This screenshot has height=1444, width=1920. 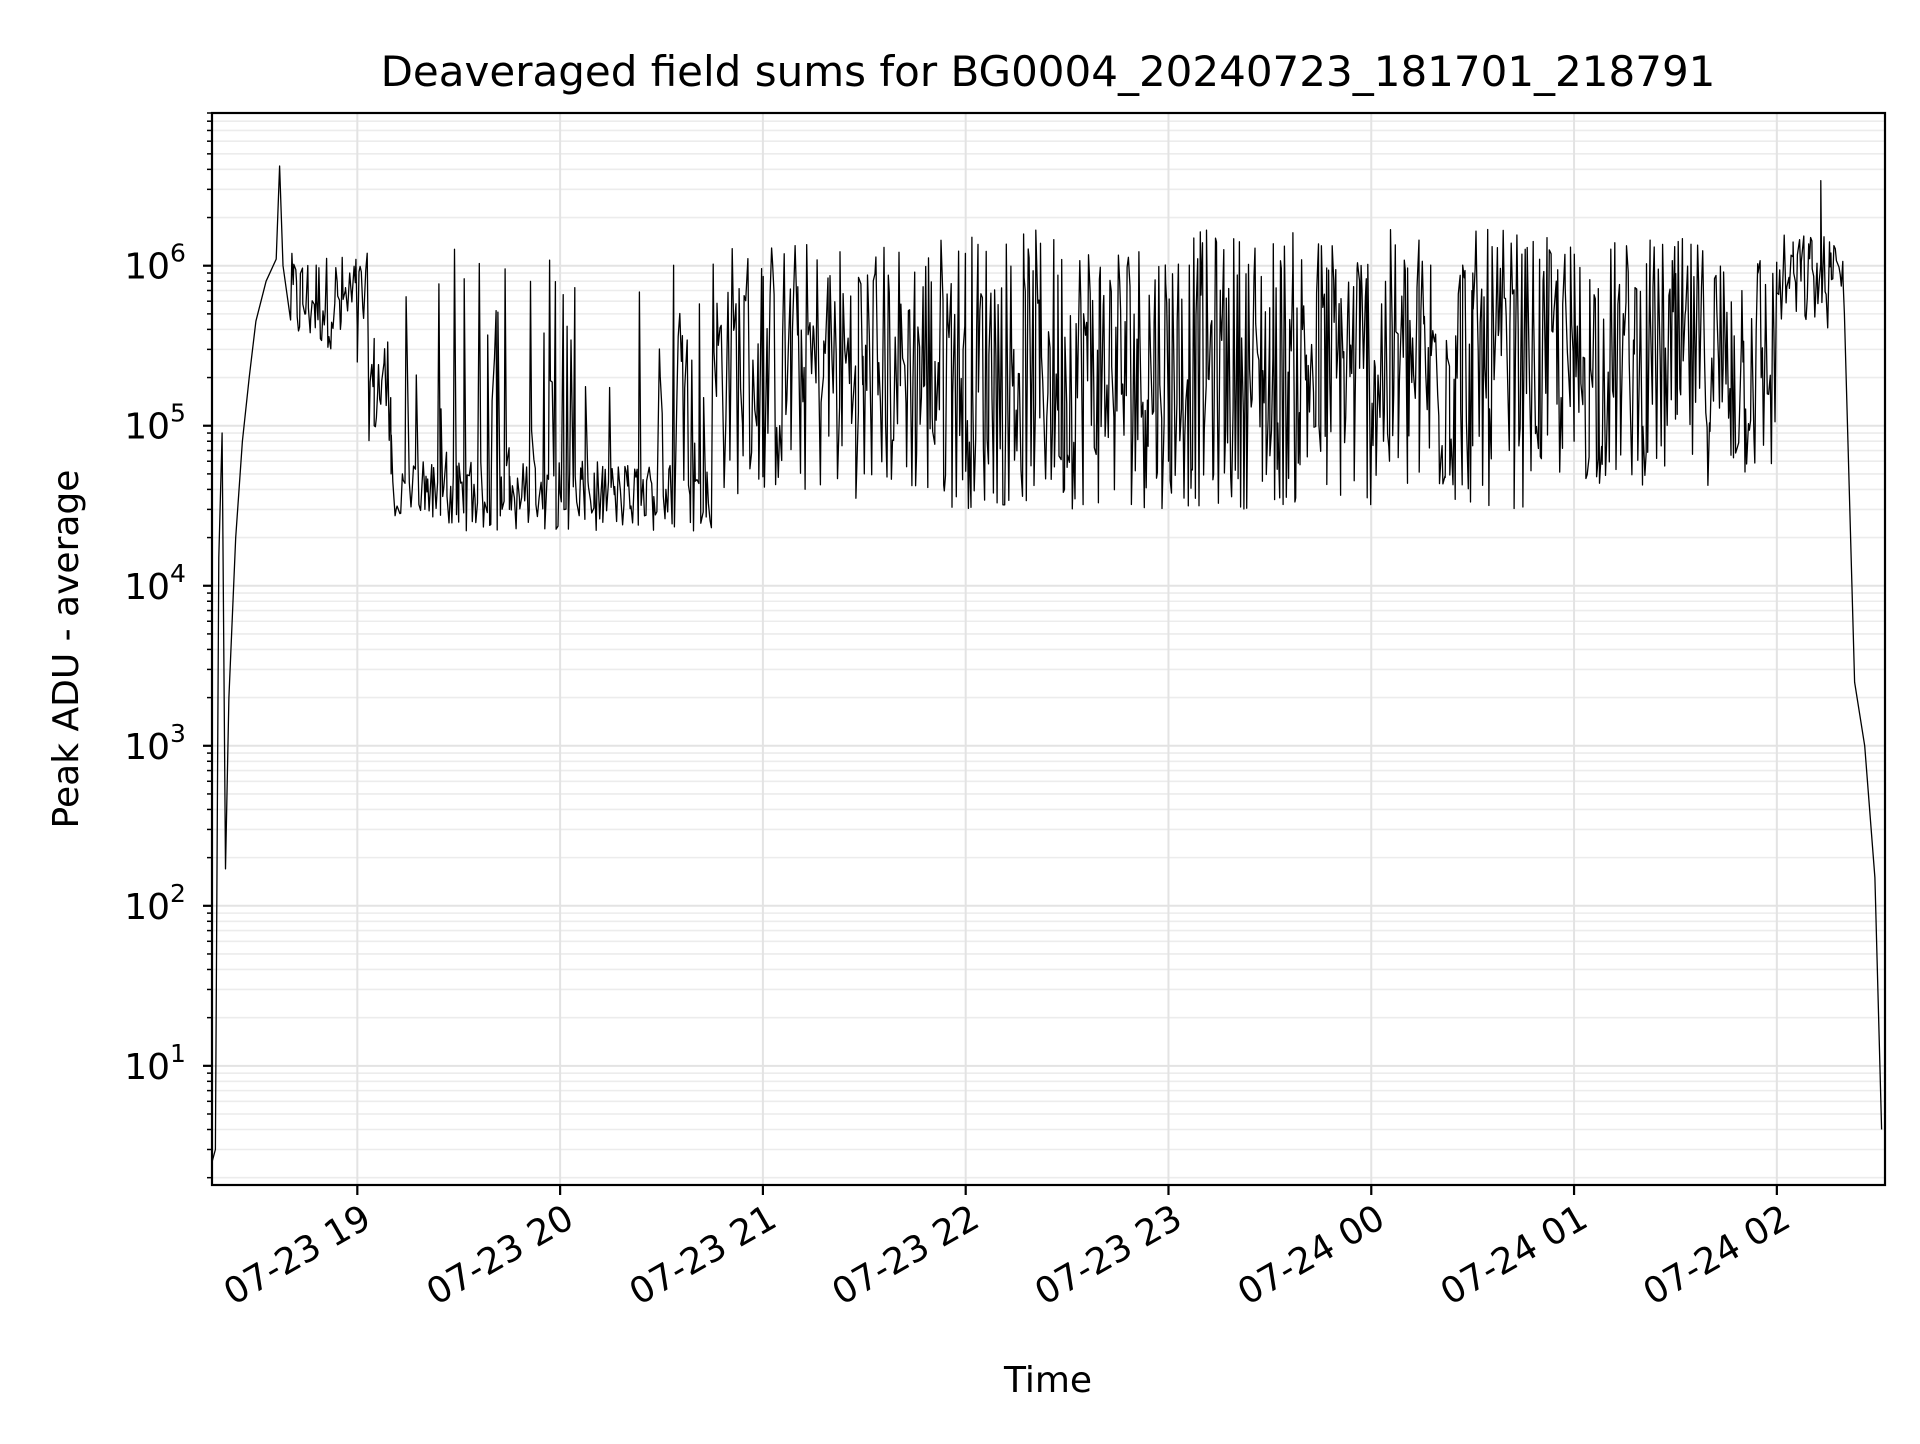 What do you see at coordinates (178, 733) in the screenshot?
I see `y-tick-label-exponent: 3` at bounding box center [178, 733].